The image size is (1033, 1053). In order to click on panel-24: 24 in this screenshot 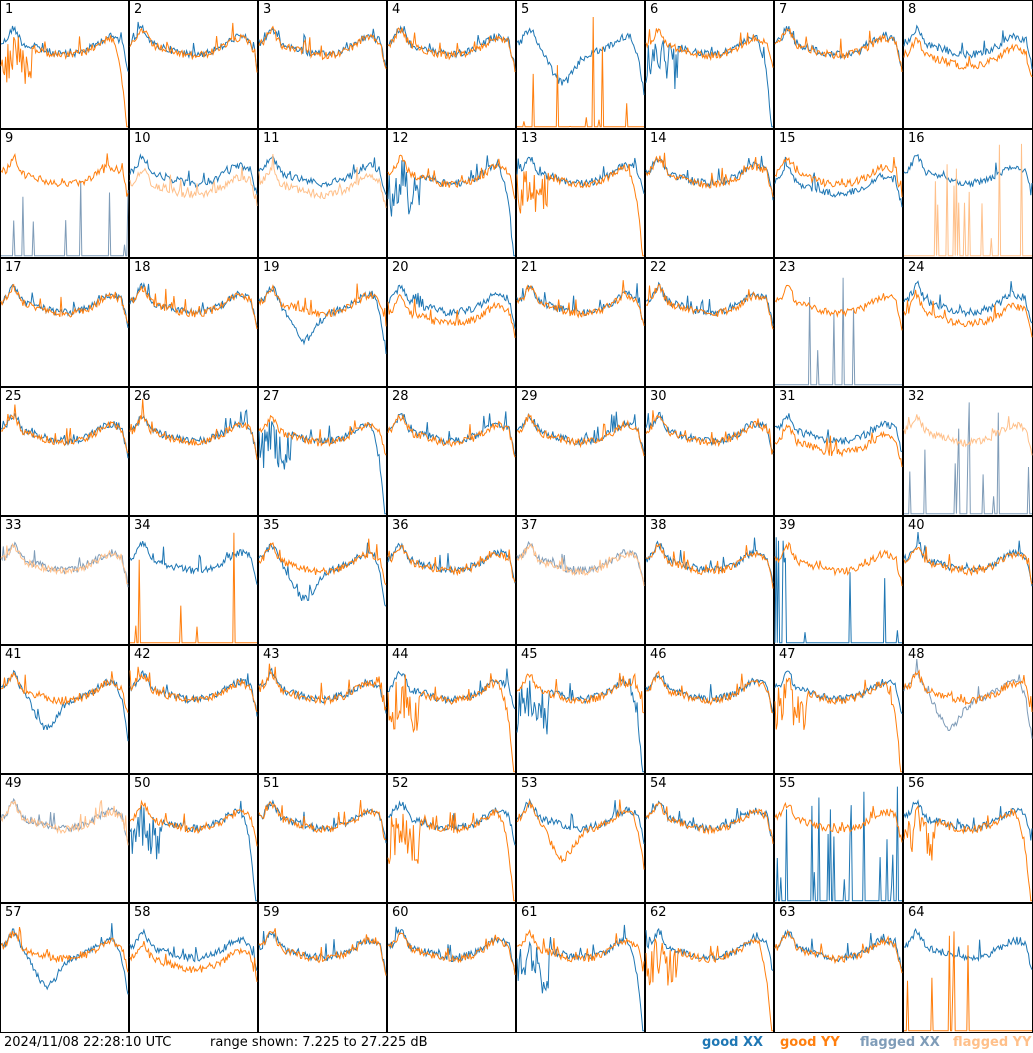, I will do `click(968, 322)`.